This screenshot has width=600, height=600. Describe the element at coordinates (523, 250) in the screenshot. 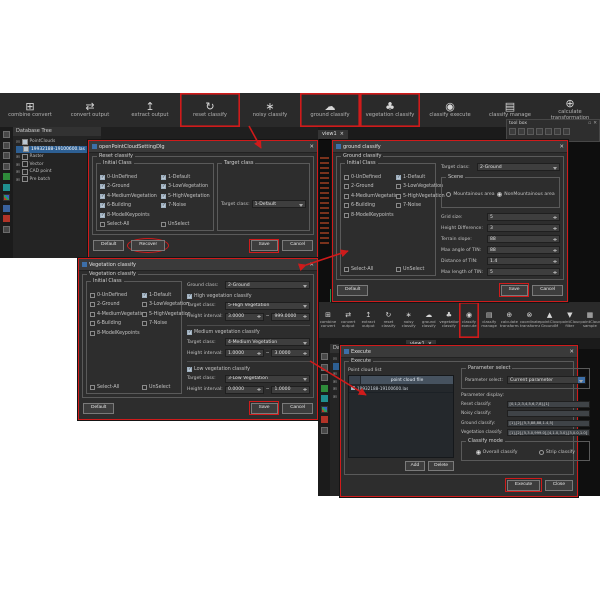

I see `max-angle-tin-input: 88` at that location.